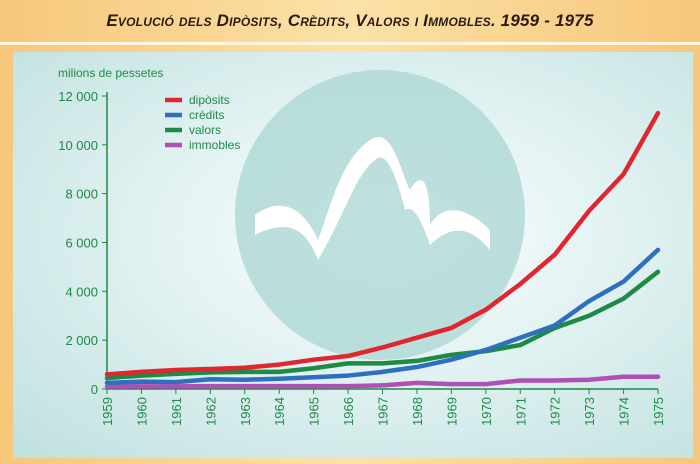 The width and height of the screenshot is (700, 464). I want to click on x-tick-label: 1963, so click(245, 411).